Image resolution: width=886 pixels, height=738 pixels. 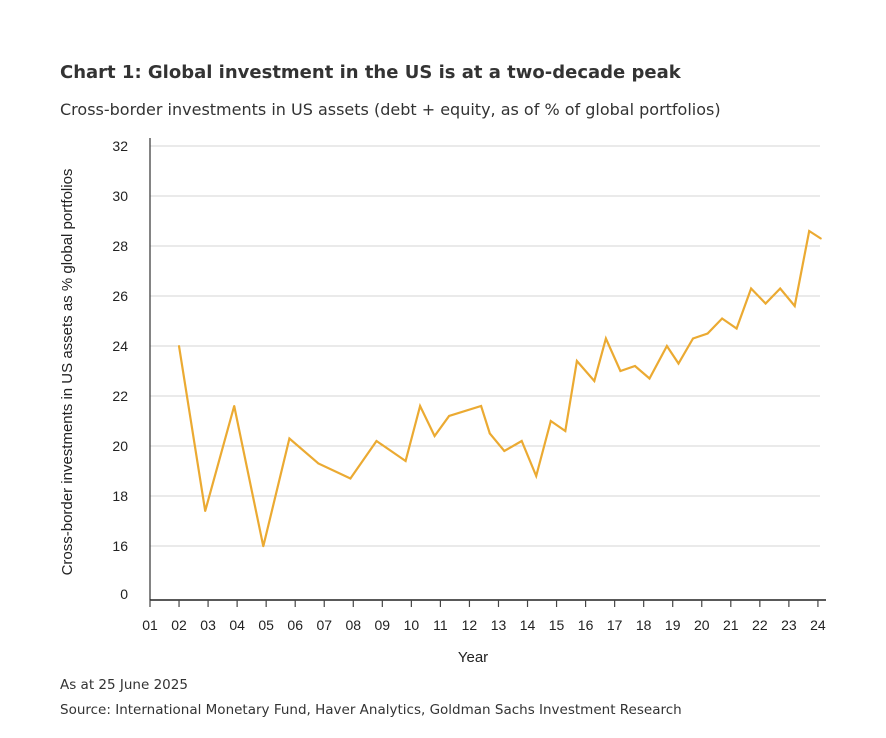 What do you see at coordinates (295, 625) in the screenshot?
I see `x-tick-label: 06` at bounding box center [295, 625].